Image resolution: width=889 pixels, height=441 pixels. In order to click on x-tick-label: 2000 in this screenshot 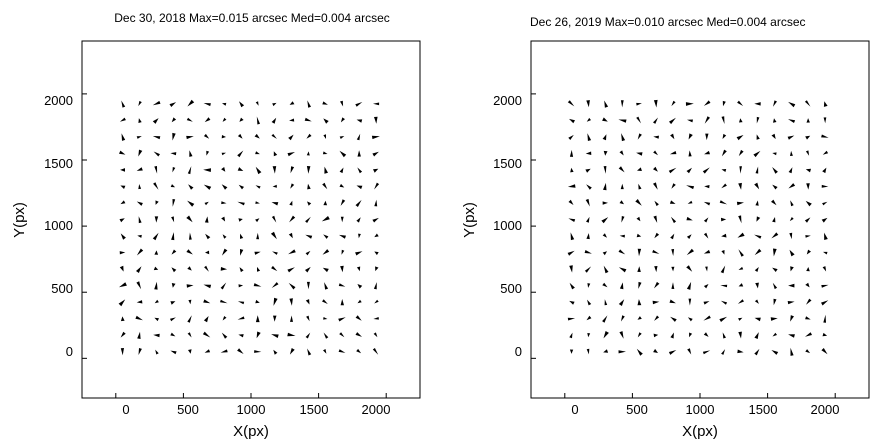, I will do `click(825, 409)`.